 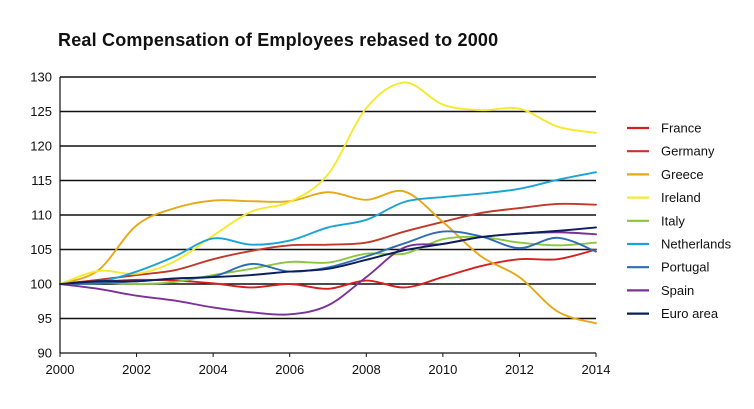 I want to click on x-tick-label: 2014, so click(x=596, y=369).